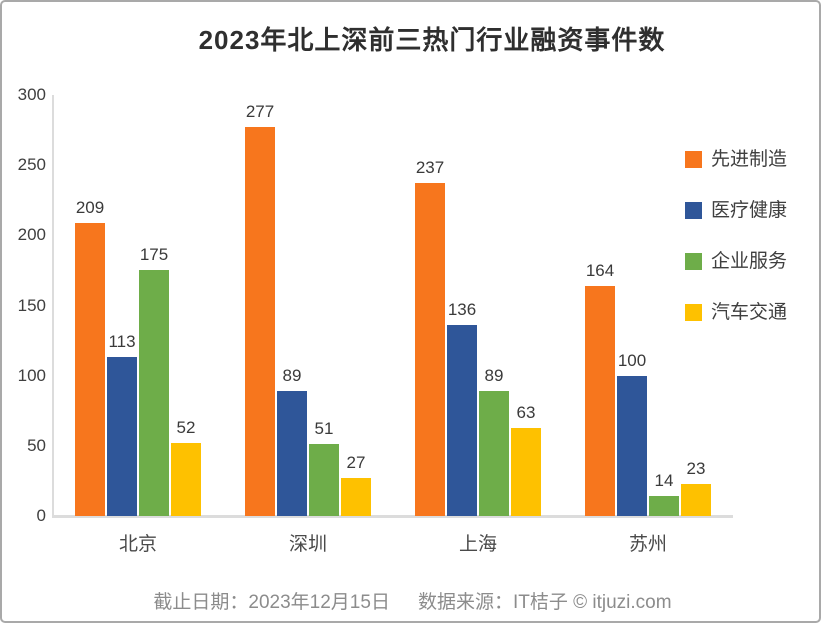  I want to click on bar-value-label: 209, so click(90, 207).